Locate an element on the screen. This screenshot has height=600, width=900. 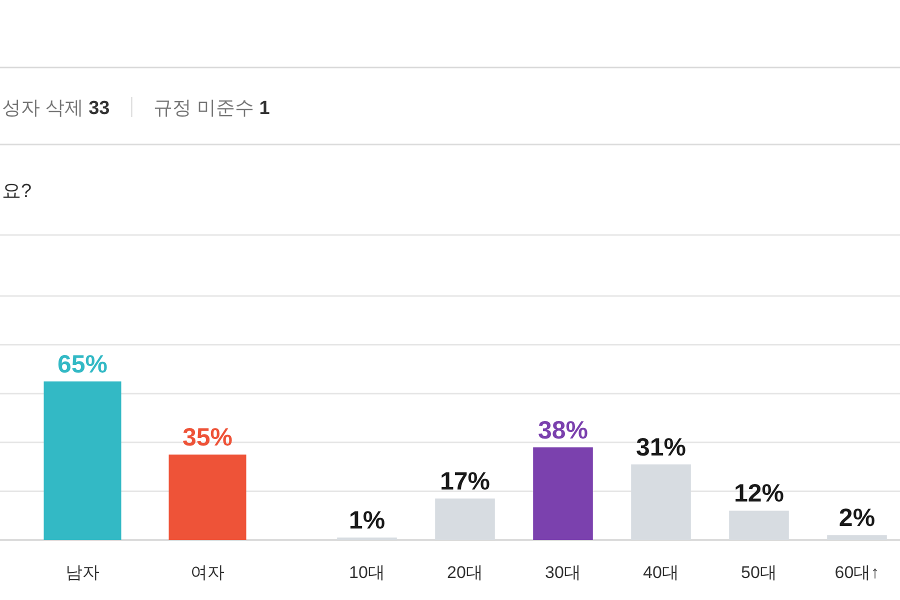
x-tick-label: 30대 is located at coordinates (563, 572).